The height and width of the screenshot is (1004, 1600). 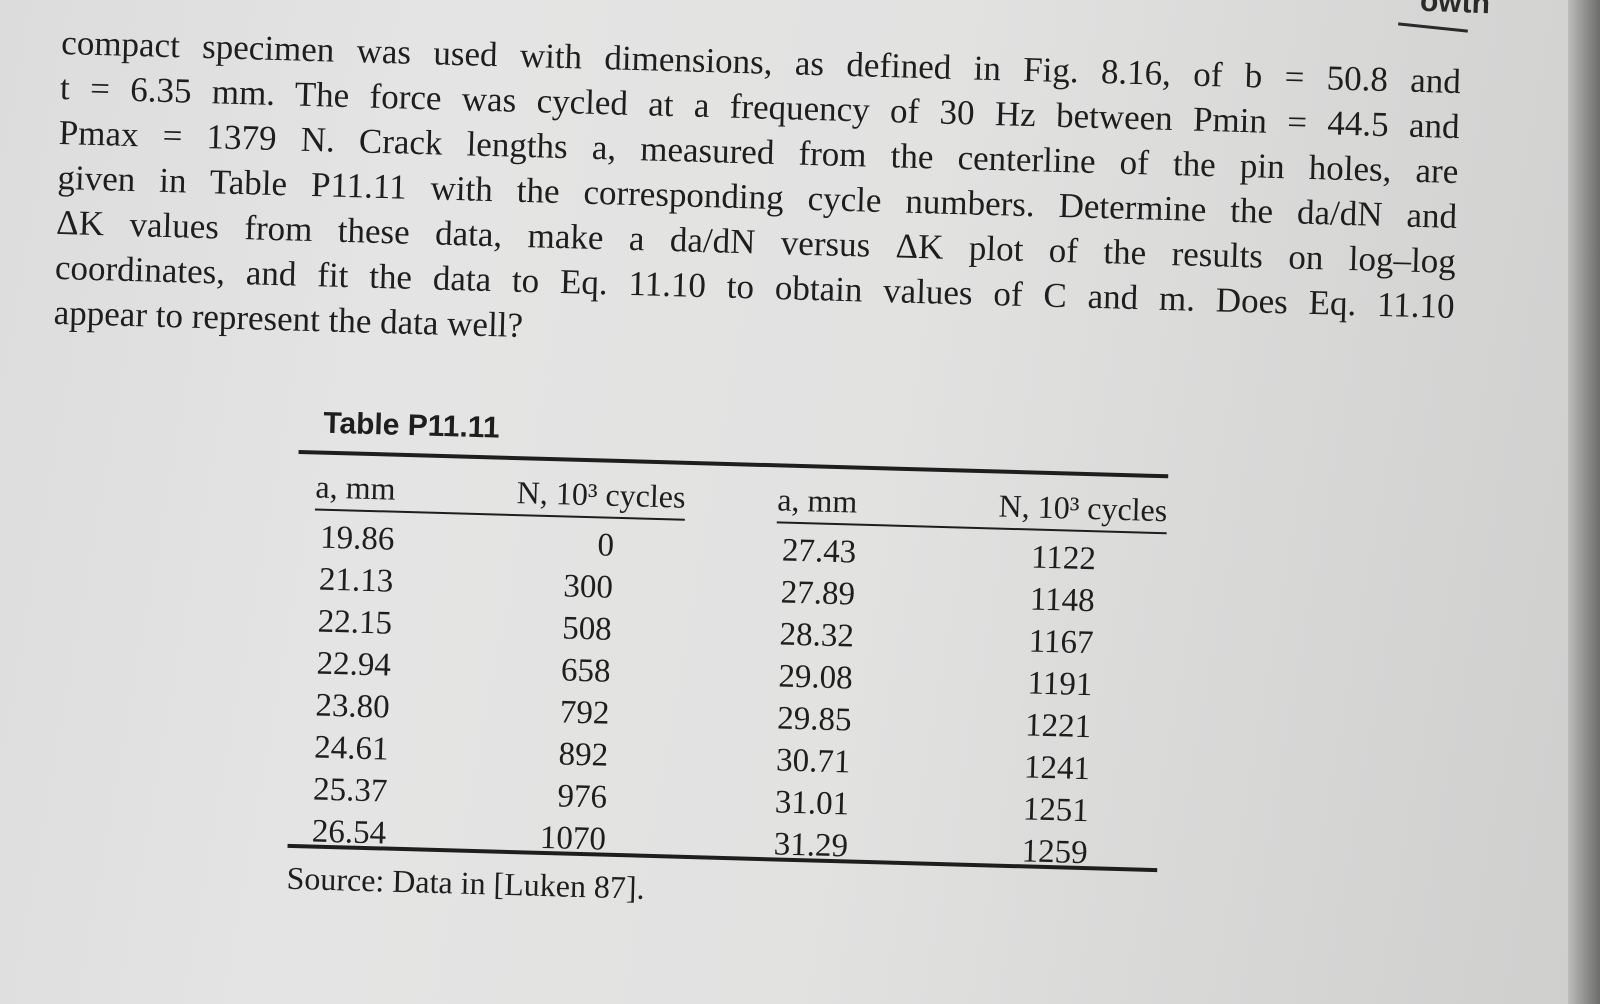 I want to click on cell-cycles: 1241, so click(x=1057, y=768).